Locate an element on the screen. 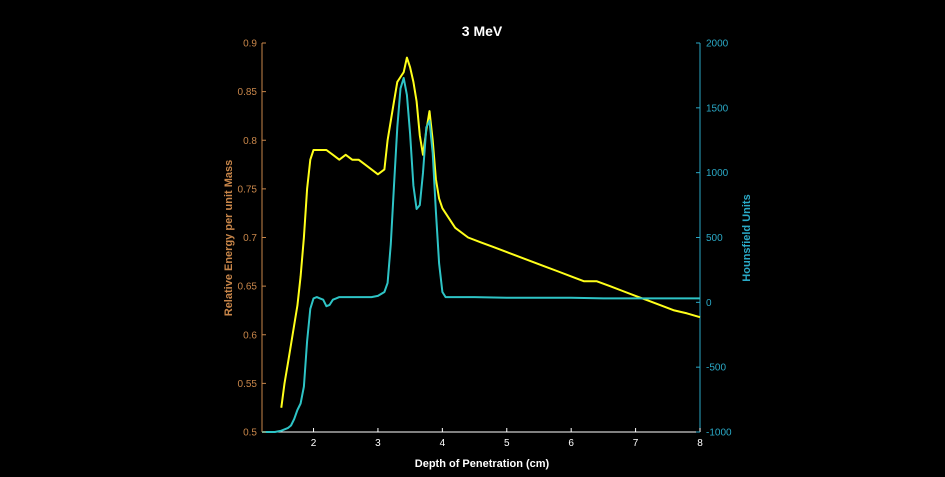 This screenshot has width=945, height=477. x-tick-label: 5 is located at coordinates (507, 443).